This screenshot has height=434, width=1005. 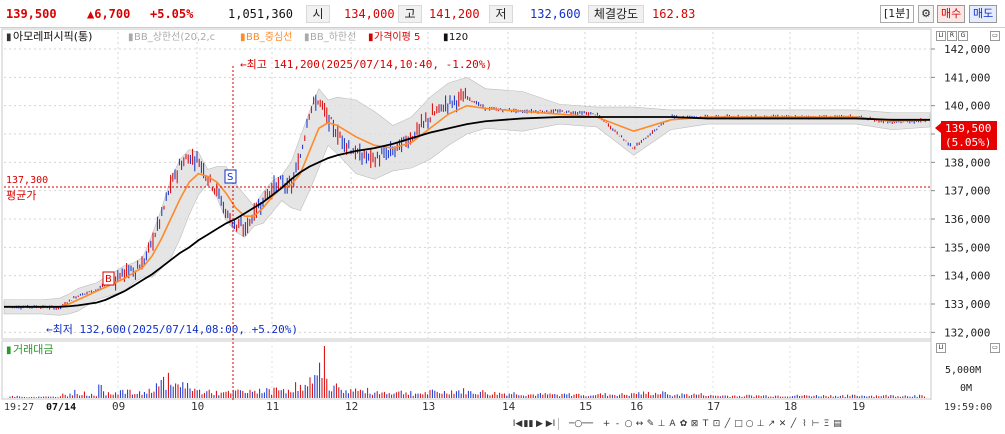 What do you see at coordinates (371, 37) in the screenshot?
I see `legend-disparity-icon: ▮` at bounding box center [371, 37].